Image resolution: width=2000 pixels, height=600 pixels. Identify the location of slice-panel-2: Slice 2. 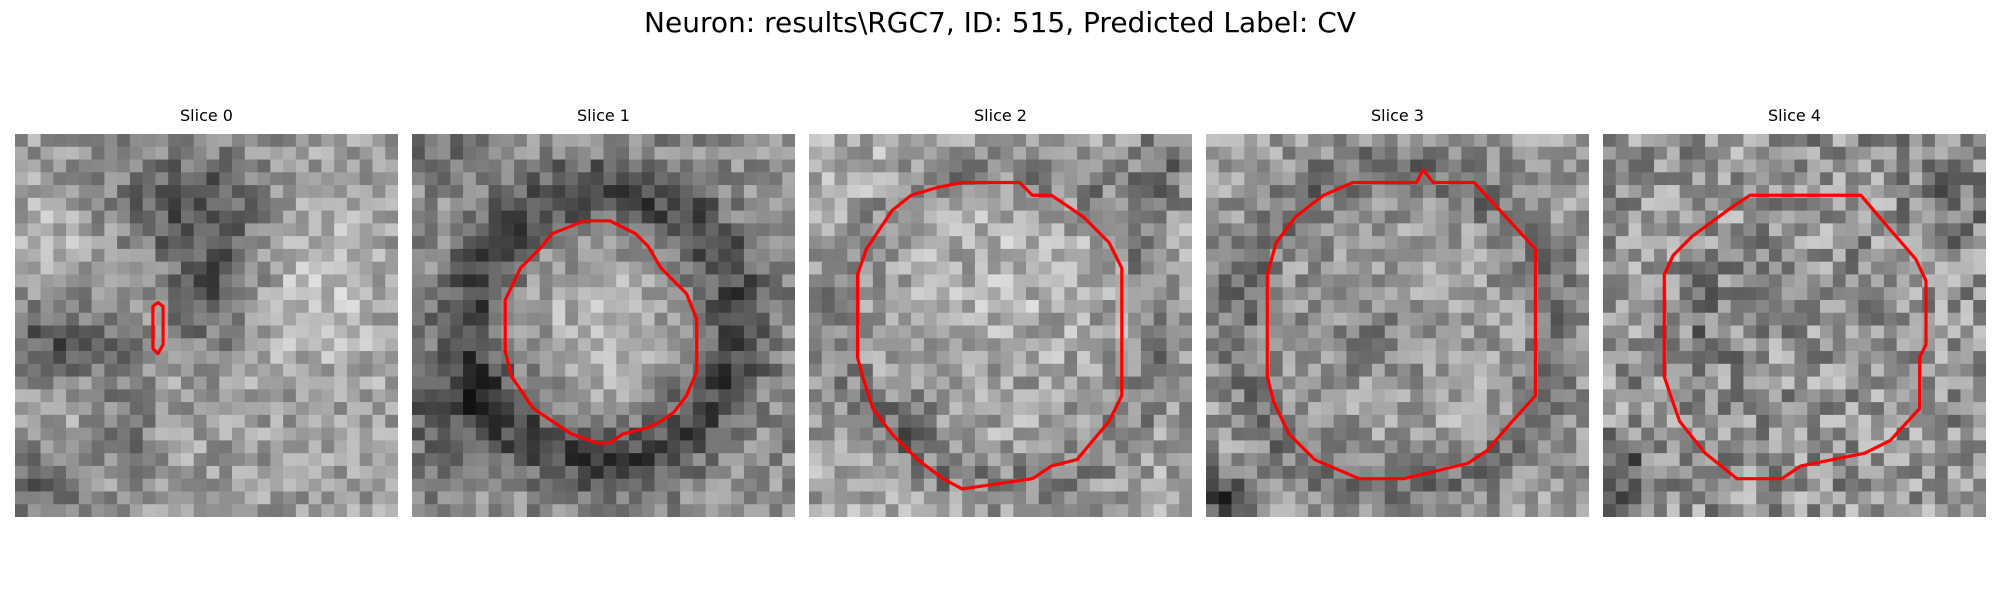
(1000, 315).